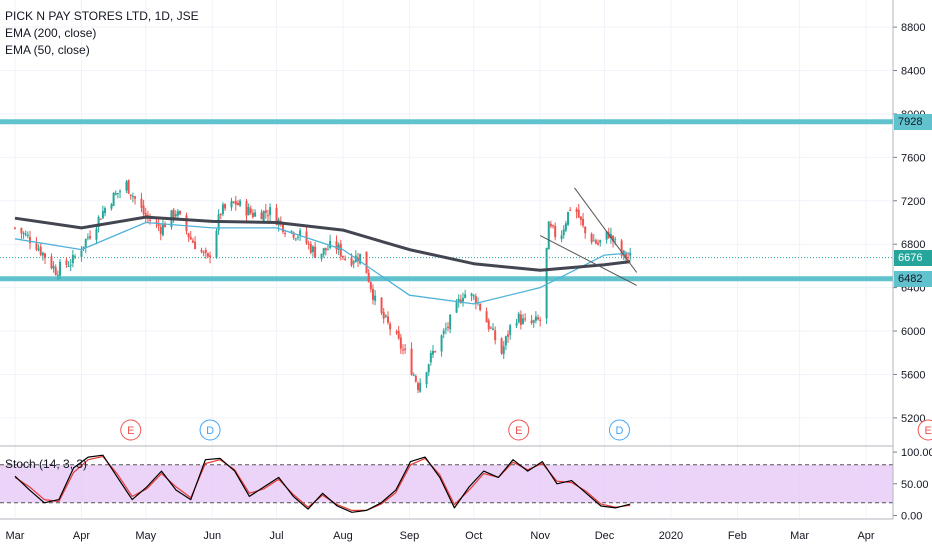  I want to click on current-price-label: 6676, so click(913, 257).